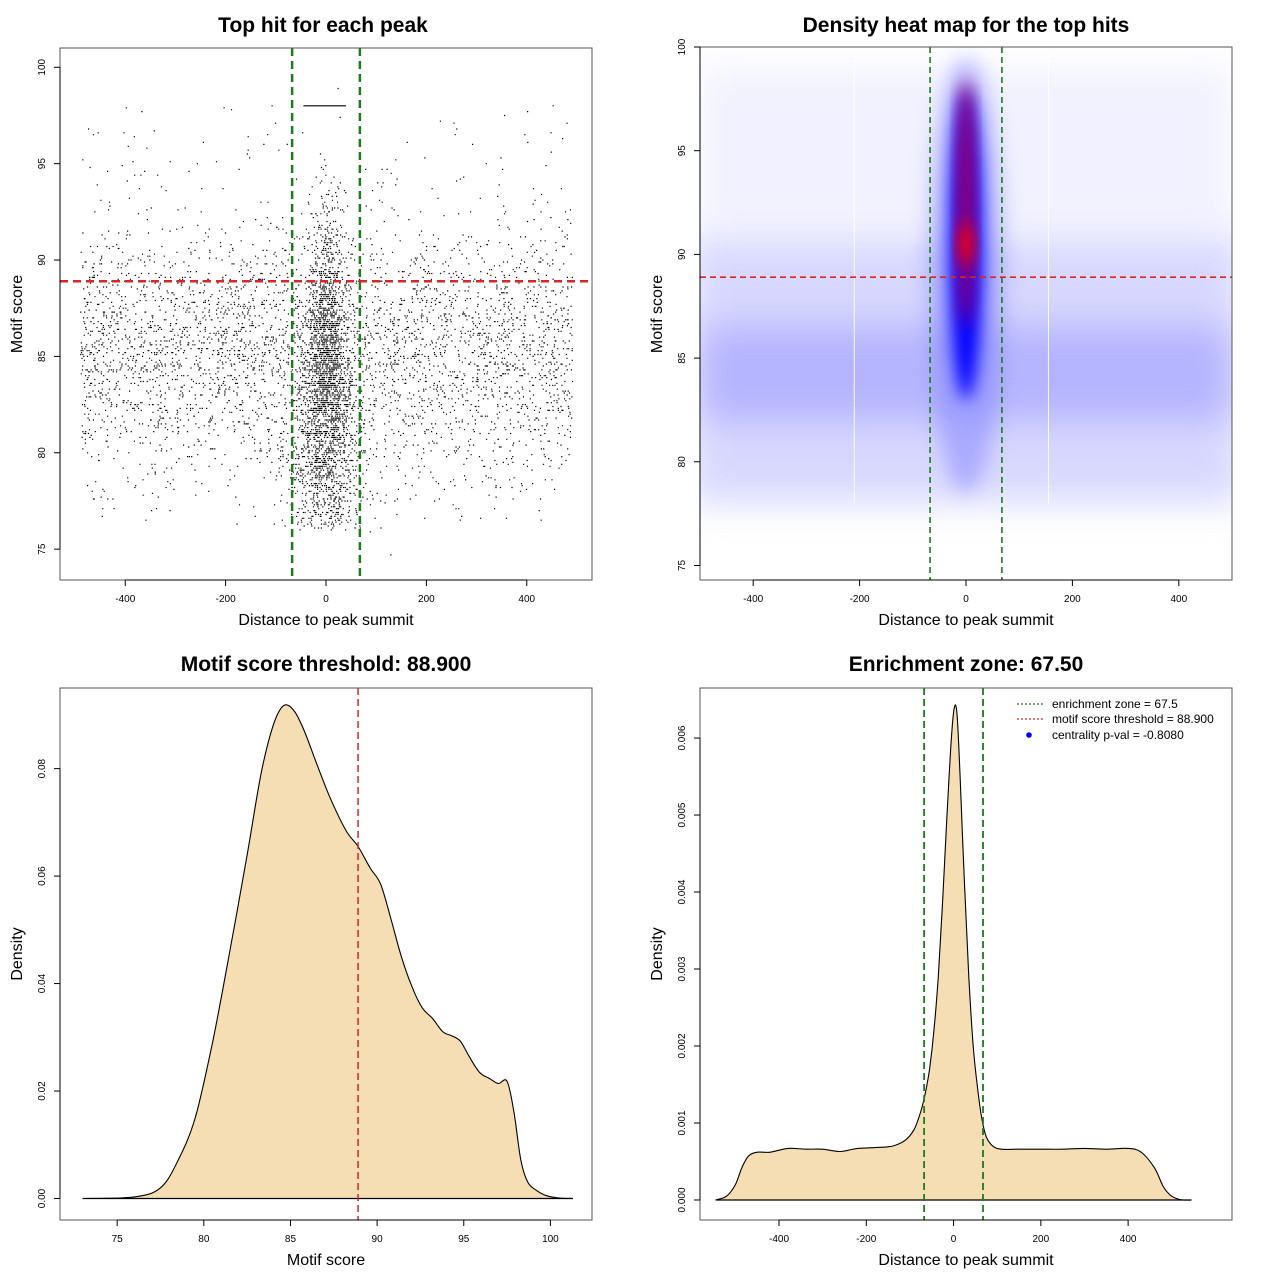  Describe the element at coordinates (42, 983) in the screenshot. I see `y-tick-label: 0.04` at that location.